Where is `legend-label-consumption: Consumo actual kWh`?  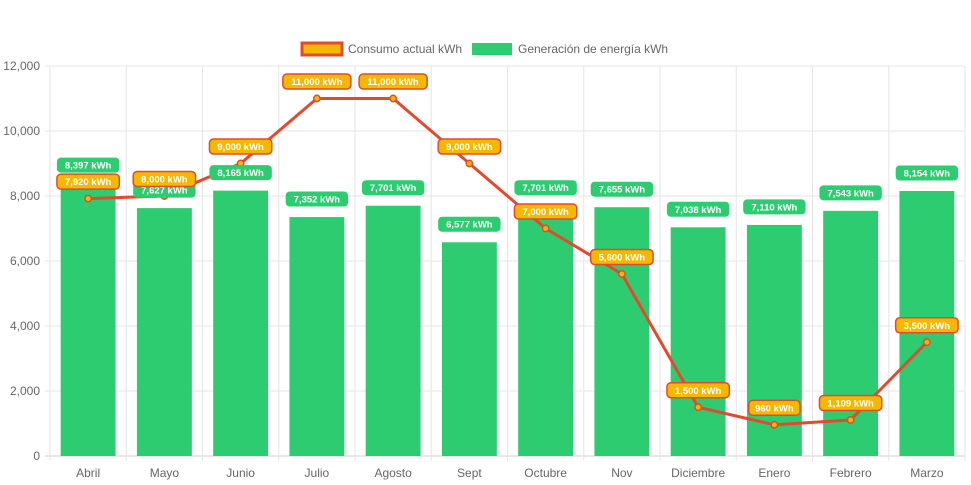 legend-label-consumption: Consumo actual kWh is located at coordinates (405, 49).